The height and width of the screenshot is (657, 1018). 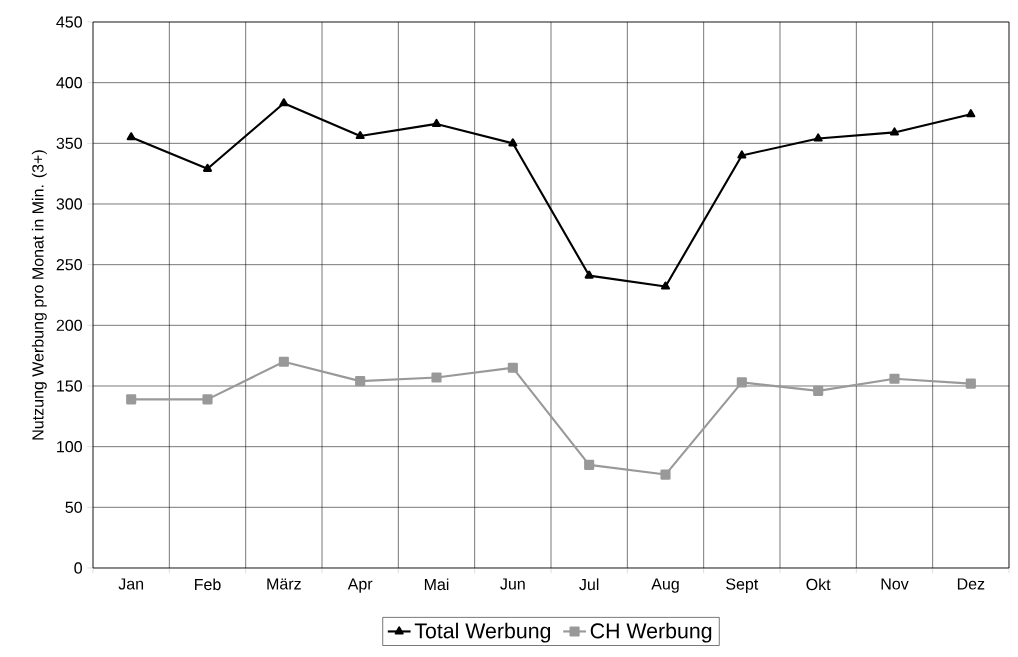 What do you see at coordinates (895, 584) in the screenshot?
I see `x-tick-label: Nov` at bounding box center [895, 584].